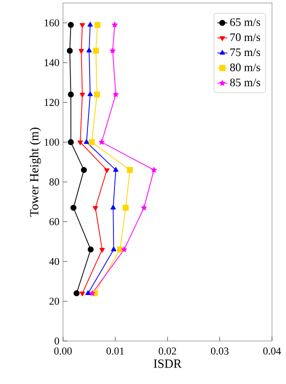  I want to click on legend-label: 85 m/s, so click(245, 82).